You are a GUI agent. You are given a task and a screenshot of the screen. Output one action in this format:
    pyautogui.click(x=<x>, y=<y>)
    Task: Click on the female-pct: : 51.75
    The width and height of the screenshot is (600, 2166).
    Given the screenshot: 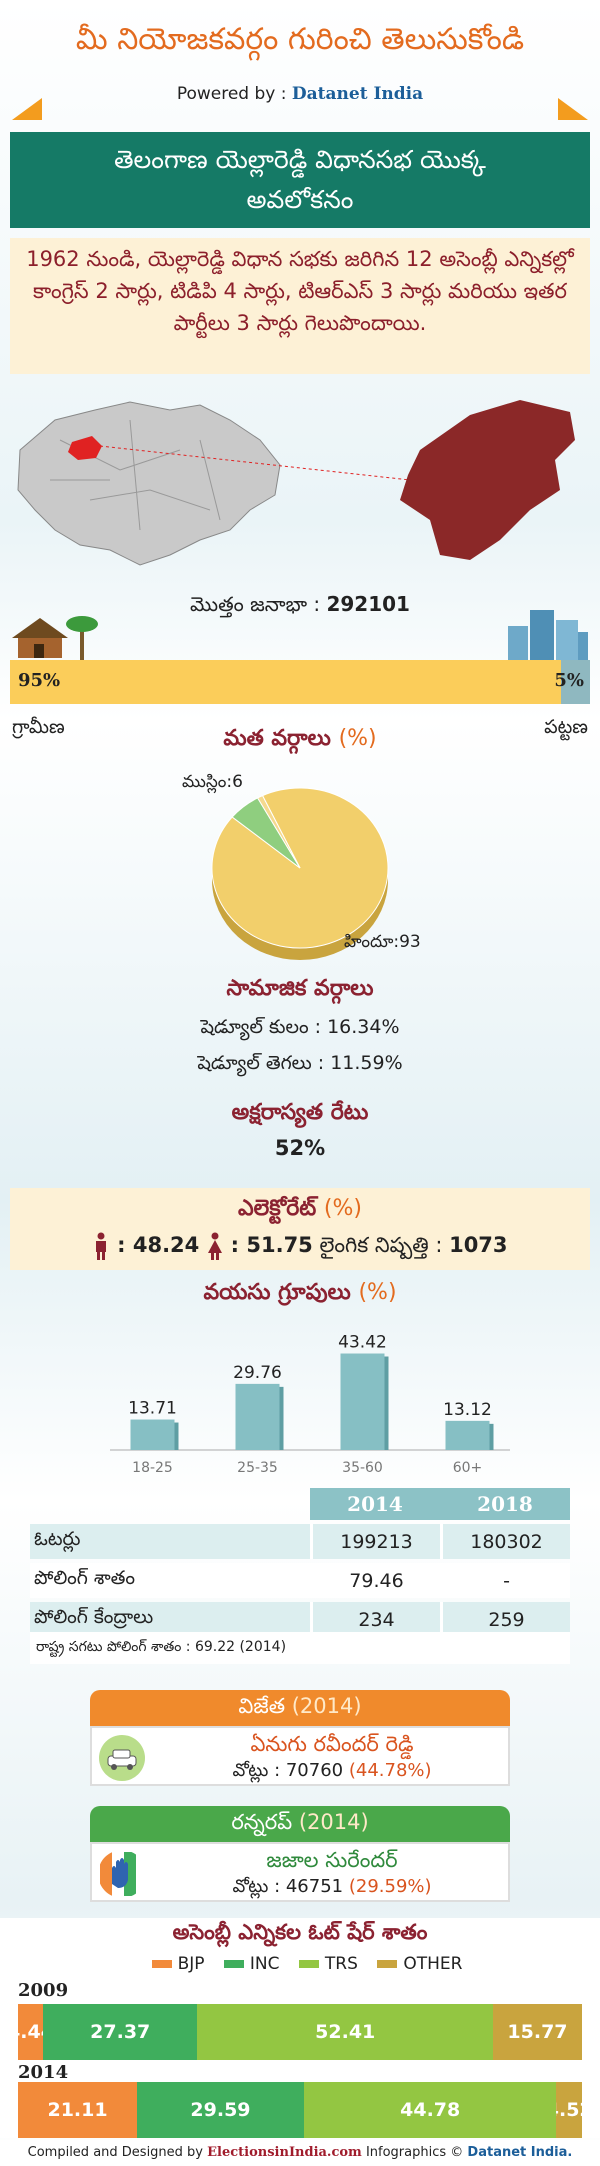 What is the action you would take?
    pyautogui.click(x=271, y=1245)
    